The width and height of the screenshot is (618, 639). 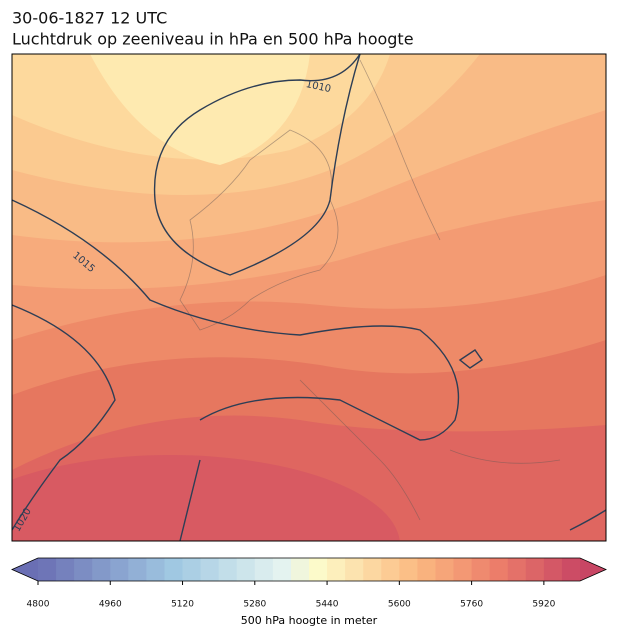 I want to click on colorbar: 4800 4960 5120 5280 5440 5600 5760 5920, so click(x=309, y=583).